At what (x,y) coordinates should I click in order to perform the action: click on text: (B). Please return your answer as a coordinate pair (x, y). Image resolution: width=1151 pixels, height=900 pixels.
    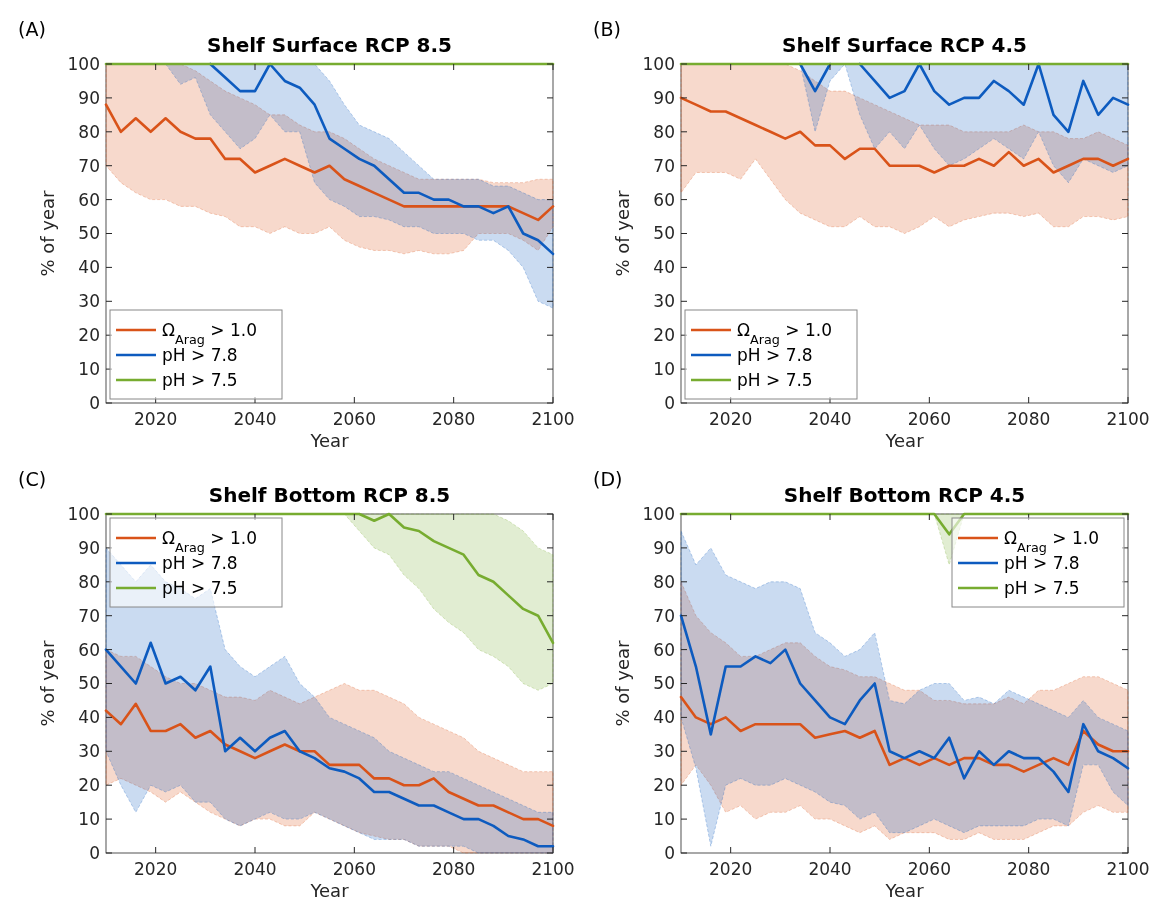
    Looking at the image, I should click on (607, 29).